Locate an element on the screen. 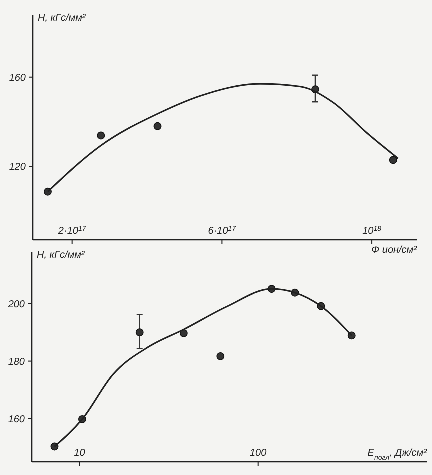 This screenshot has height=475, width=432. x-tick-label: 10 is located at coordinates (80, 453).